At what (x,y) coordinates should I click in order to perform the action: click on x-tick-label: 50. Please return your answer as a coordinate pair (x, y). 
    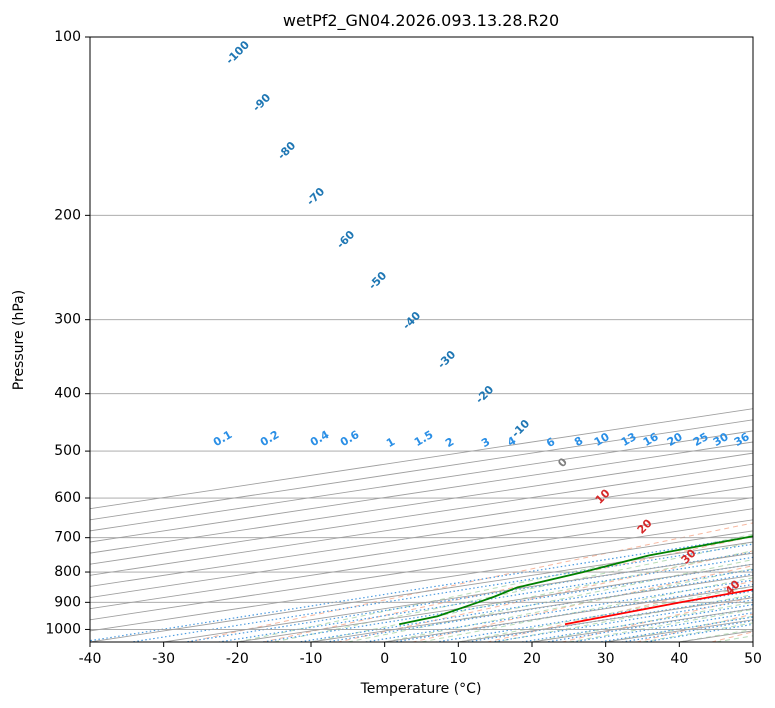
    Looking at the image, I should click on (753, 659).